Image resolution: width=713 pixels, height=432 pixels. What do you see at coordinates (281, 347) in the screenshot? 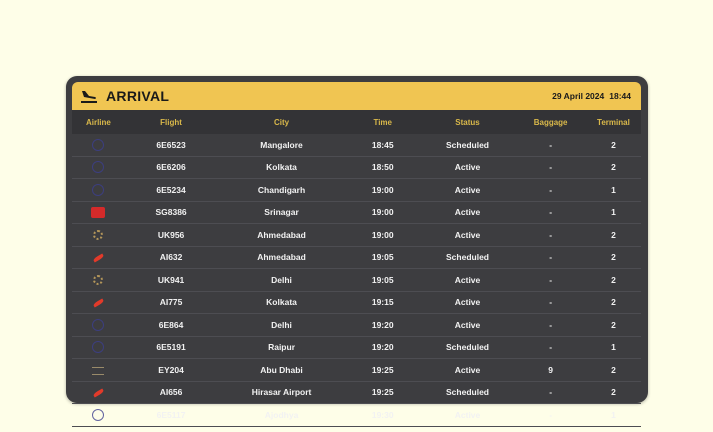
I see `city-cell: Raipur` at bounding box center [281, 347].